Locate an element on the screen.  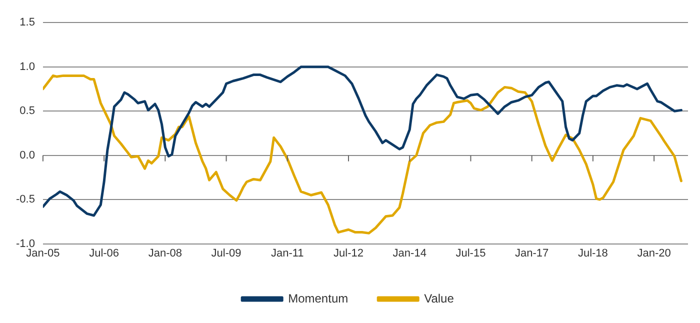
x-tick-label: Jan-14 is located at coordinates (409, 253).